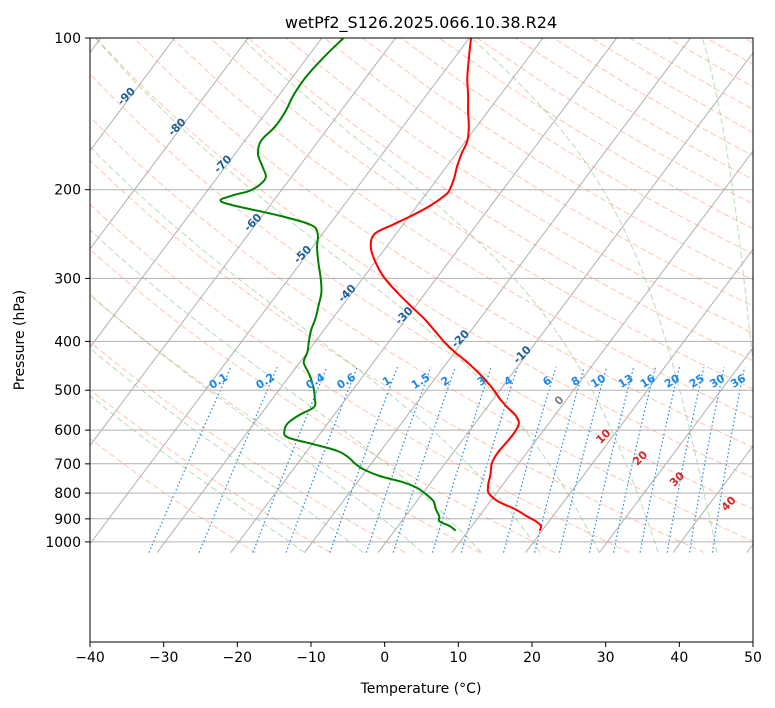 This screenshot has height=708, width=775. Describe the element at coordinates (640, 458) in the screenshot. I see `moist-adiabat-label: 20` at that location.